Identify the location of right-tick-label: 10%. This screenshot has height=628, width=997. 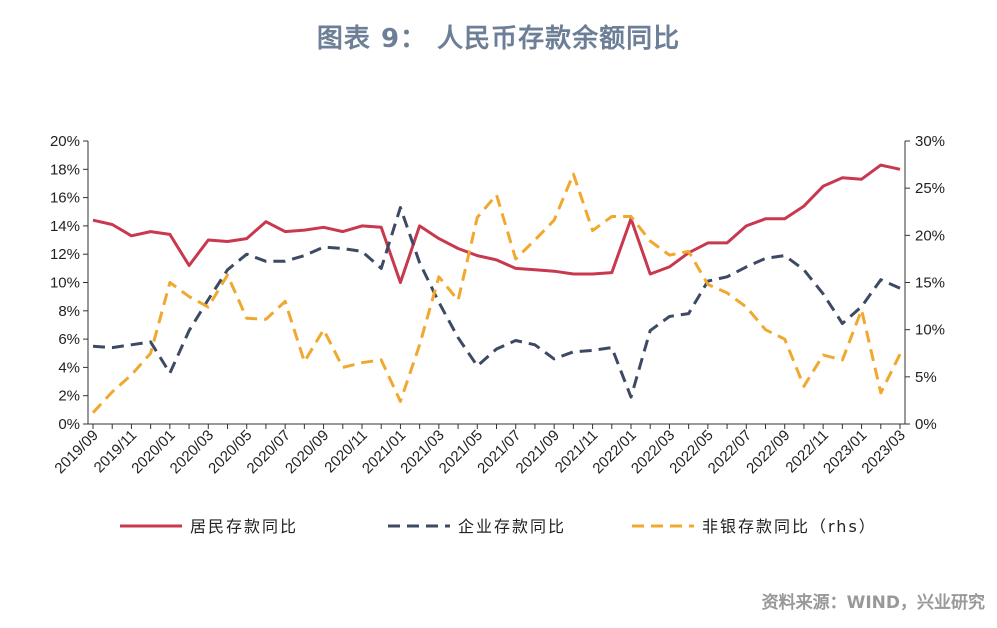
(930, 330).